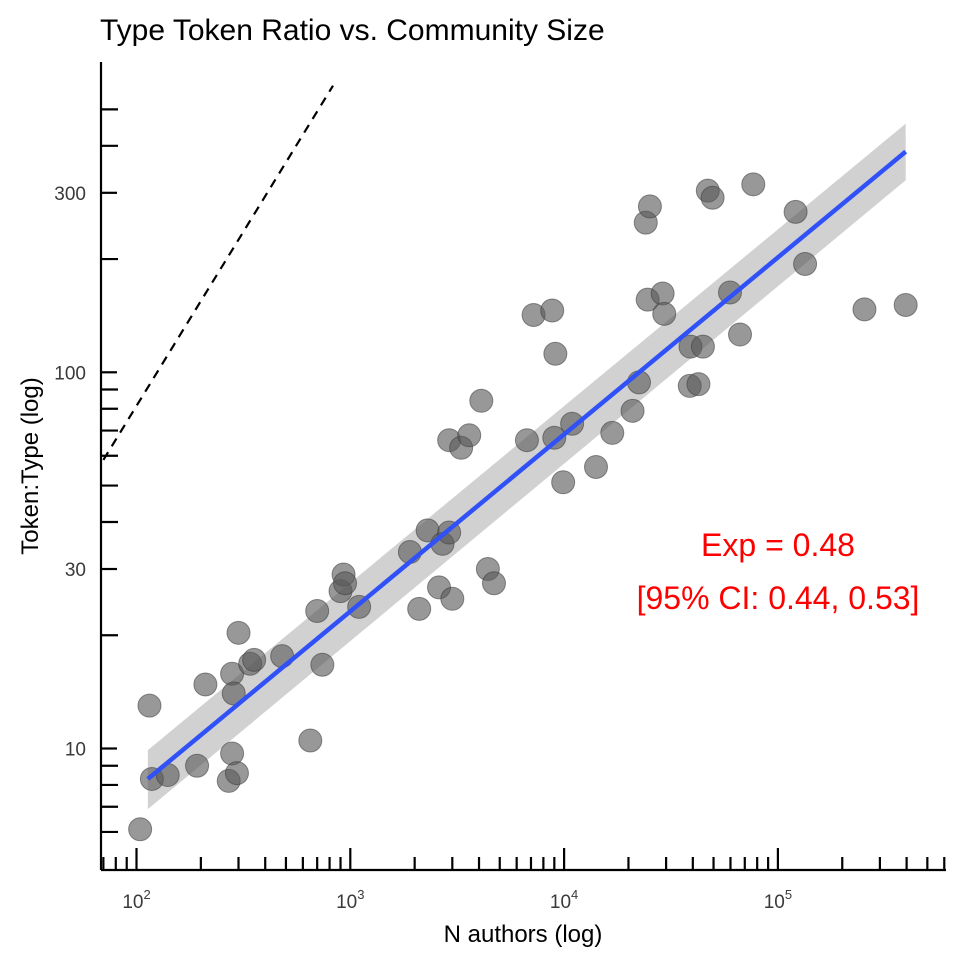 Image resolution: width=960 pixels, height=960 pixels. Describe the element at coordinates (523, 934) in the screenshot. I see `x-axis-title: N authors (log)` at that location.